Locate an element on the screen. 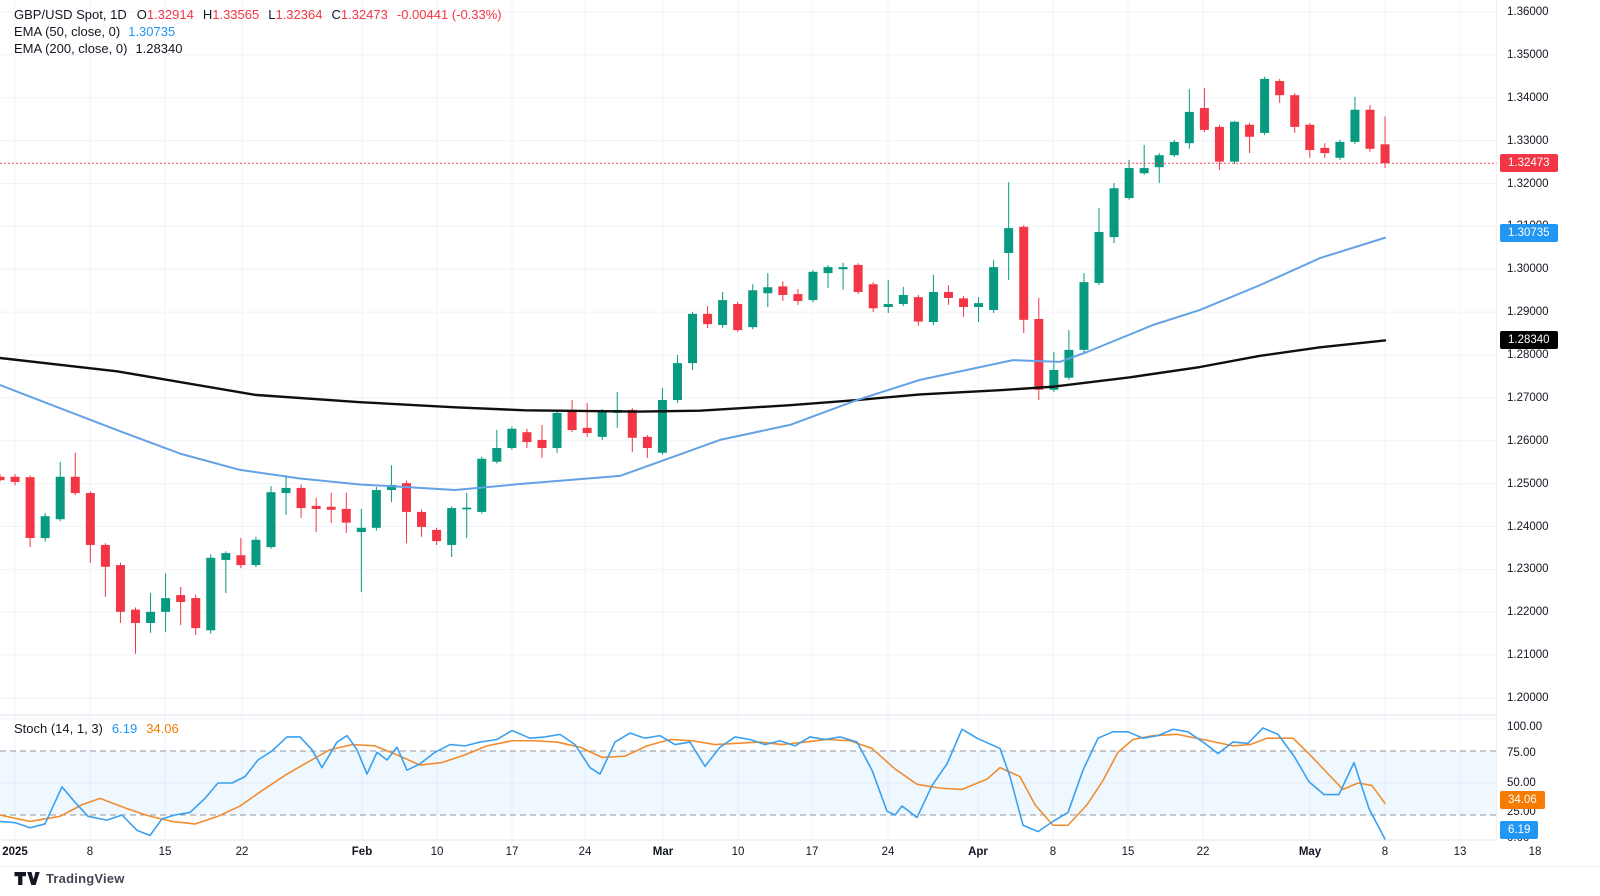 This screenshot has height=896, width=1600. stoch-d-badge: 34.06 is located at coordinates (1522, 800).